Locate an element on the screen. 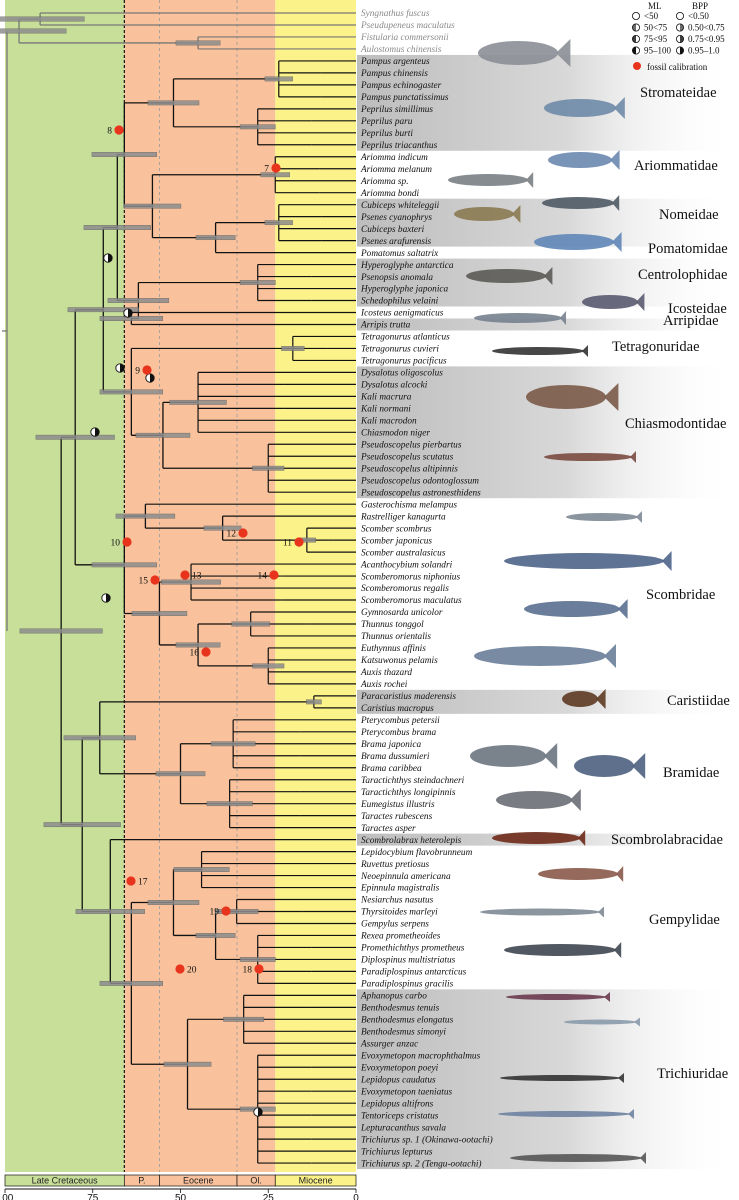  family-label: Gempylidae is located at coordinates (684, 920).